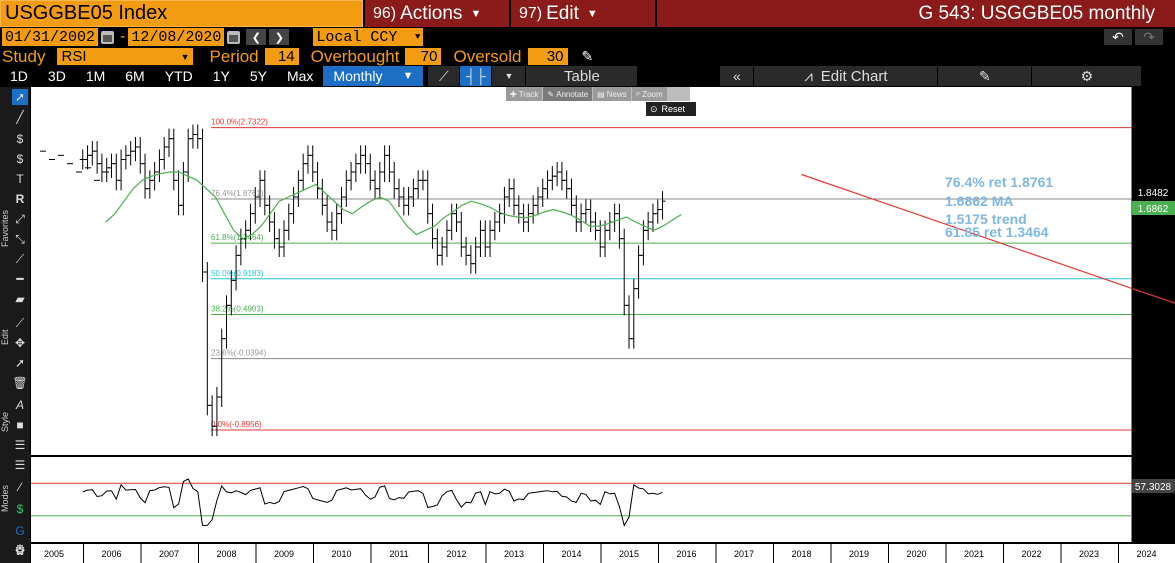  Describe the element at coordinates (169, 554) in the screenshot. I see `x-tick-label: 2007` at that location.